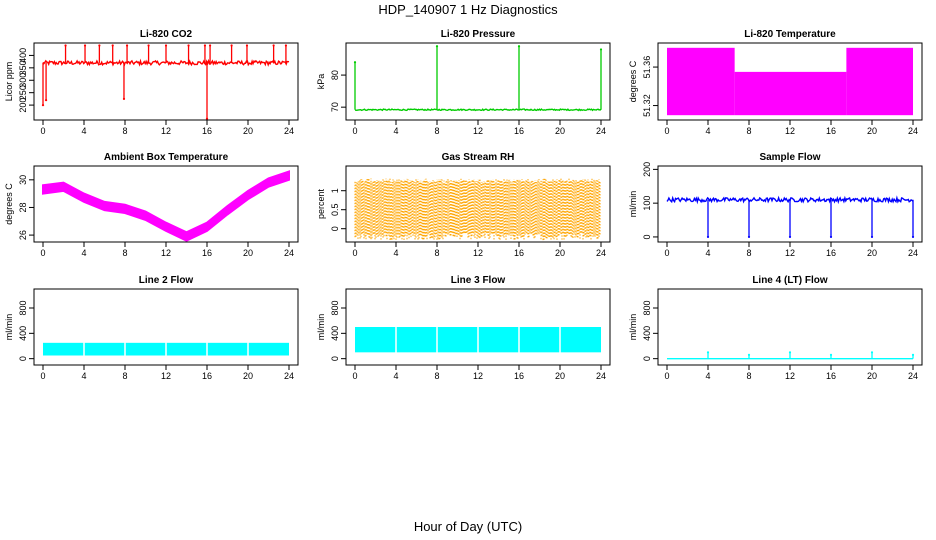  Describe the element at coordinates (790, 81) in the screenshot. I see `series-li-820-temperature` at that location.